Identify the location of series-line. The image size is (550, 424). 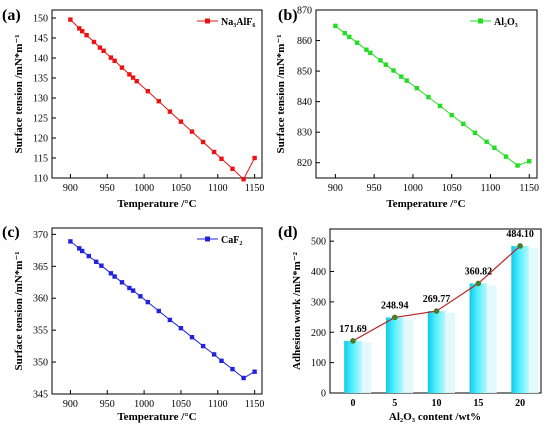
(163, 100).